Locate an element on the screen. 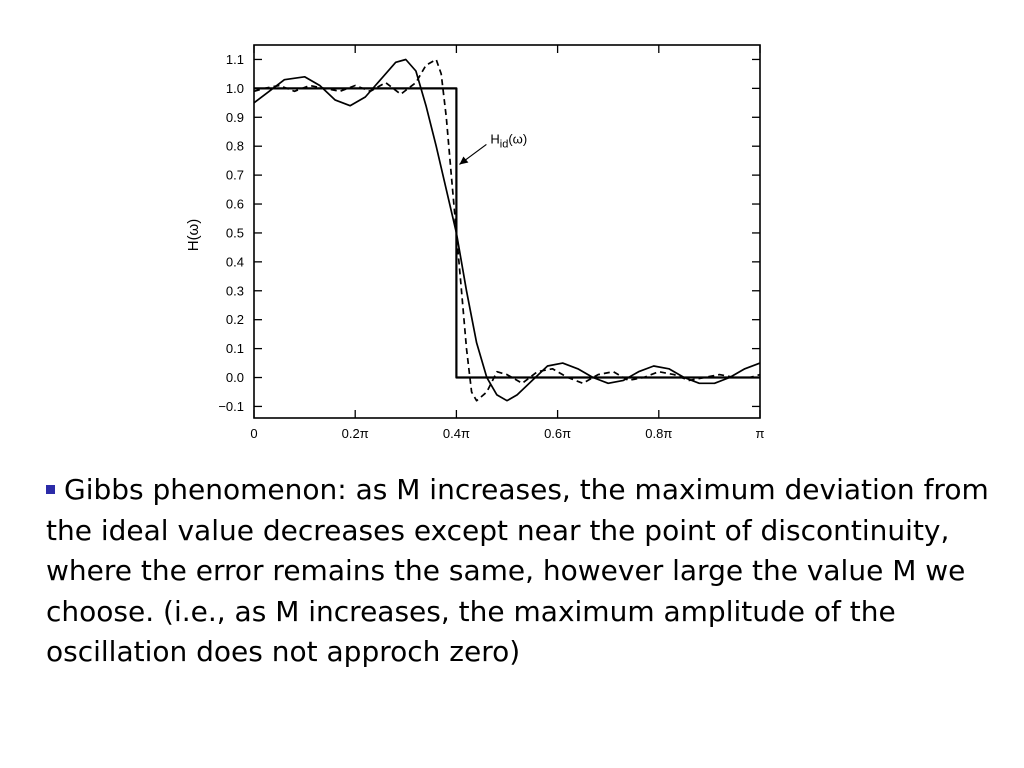 The width and height of the screenshot is (1024, 768). annotation-main: H is located at coordinates (494, 138).